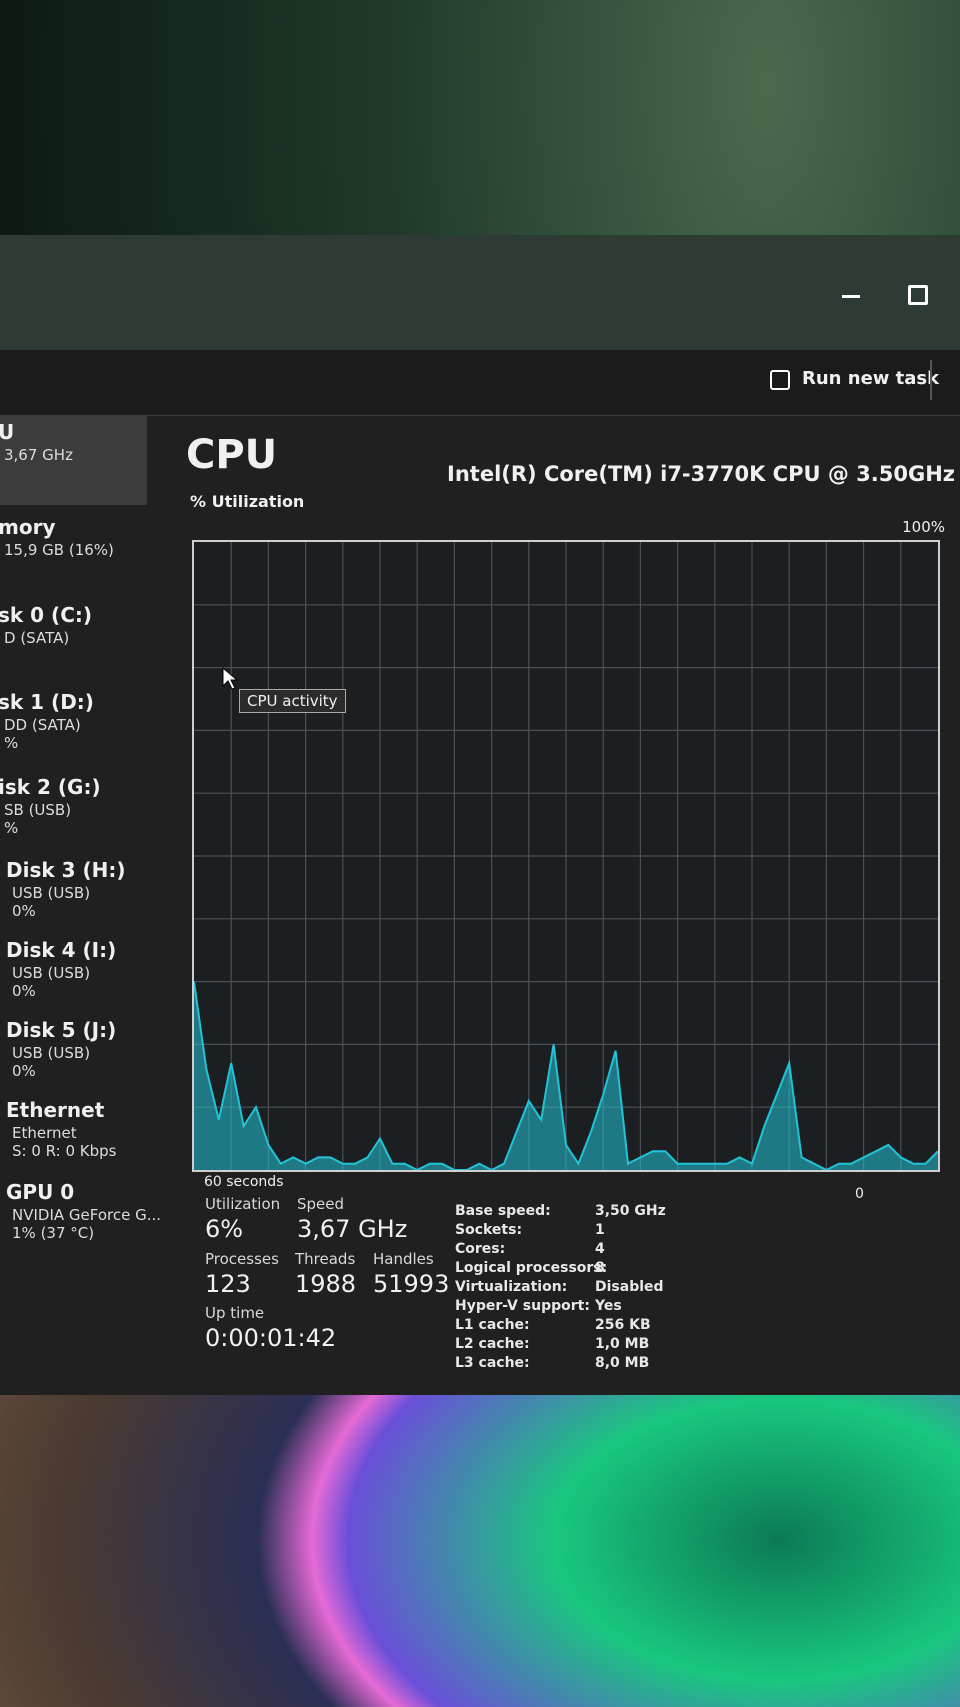 The image size is (960, 1707). I want to click on max-label: 100%, so click(923, 527).